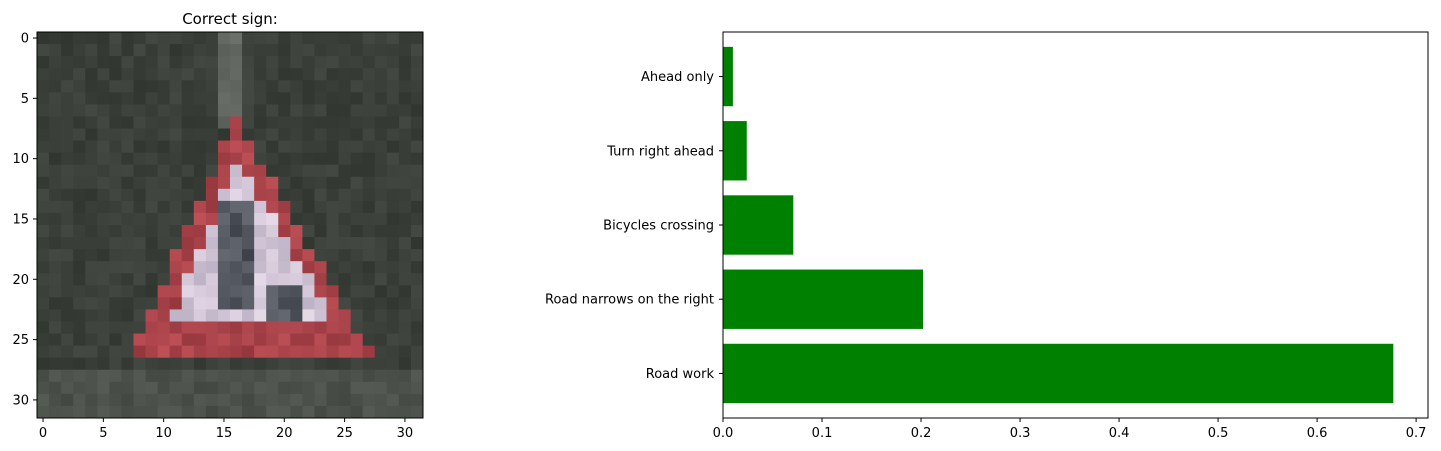  Describe the element at coordinates (230, 19) in the screenshot. I see `image-title: Correct sign:` at that location.